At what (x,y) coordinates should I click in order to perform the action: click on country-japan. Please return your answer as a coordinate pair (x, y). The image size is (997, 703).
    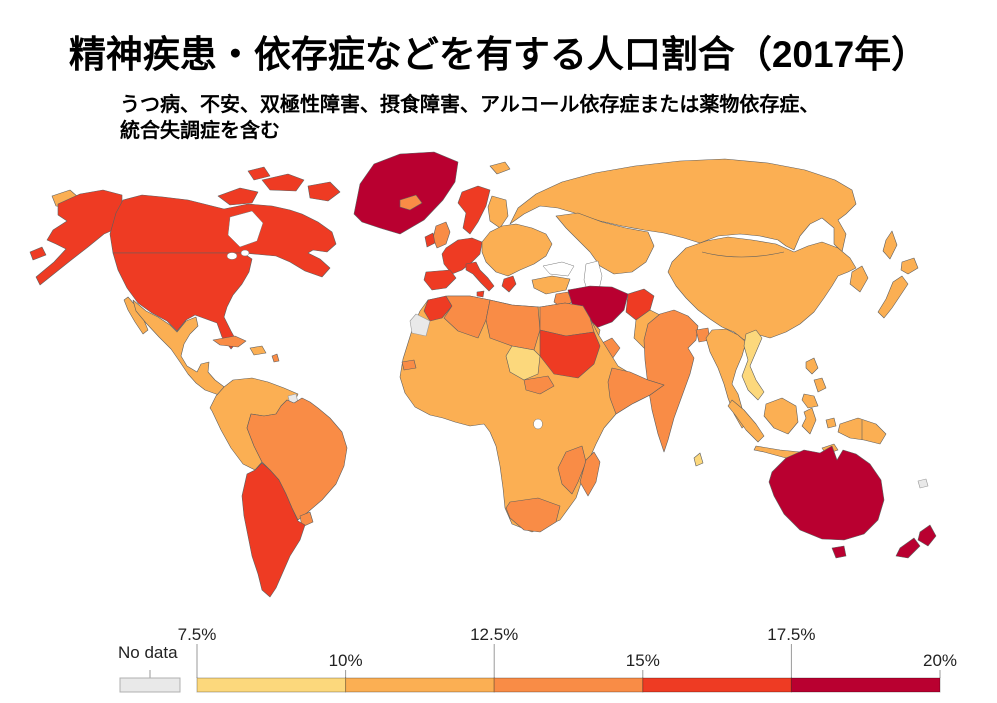
    Looking at the image, I should click on (893, 297).